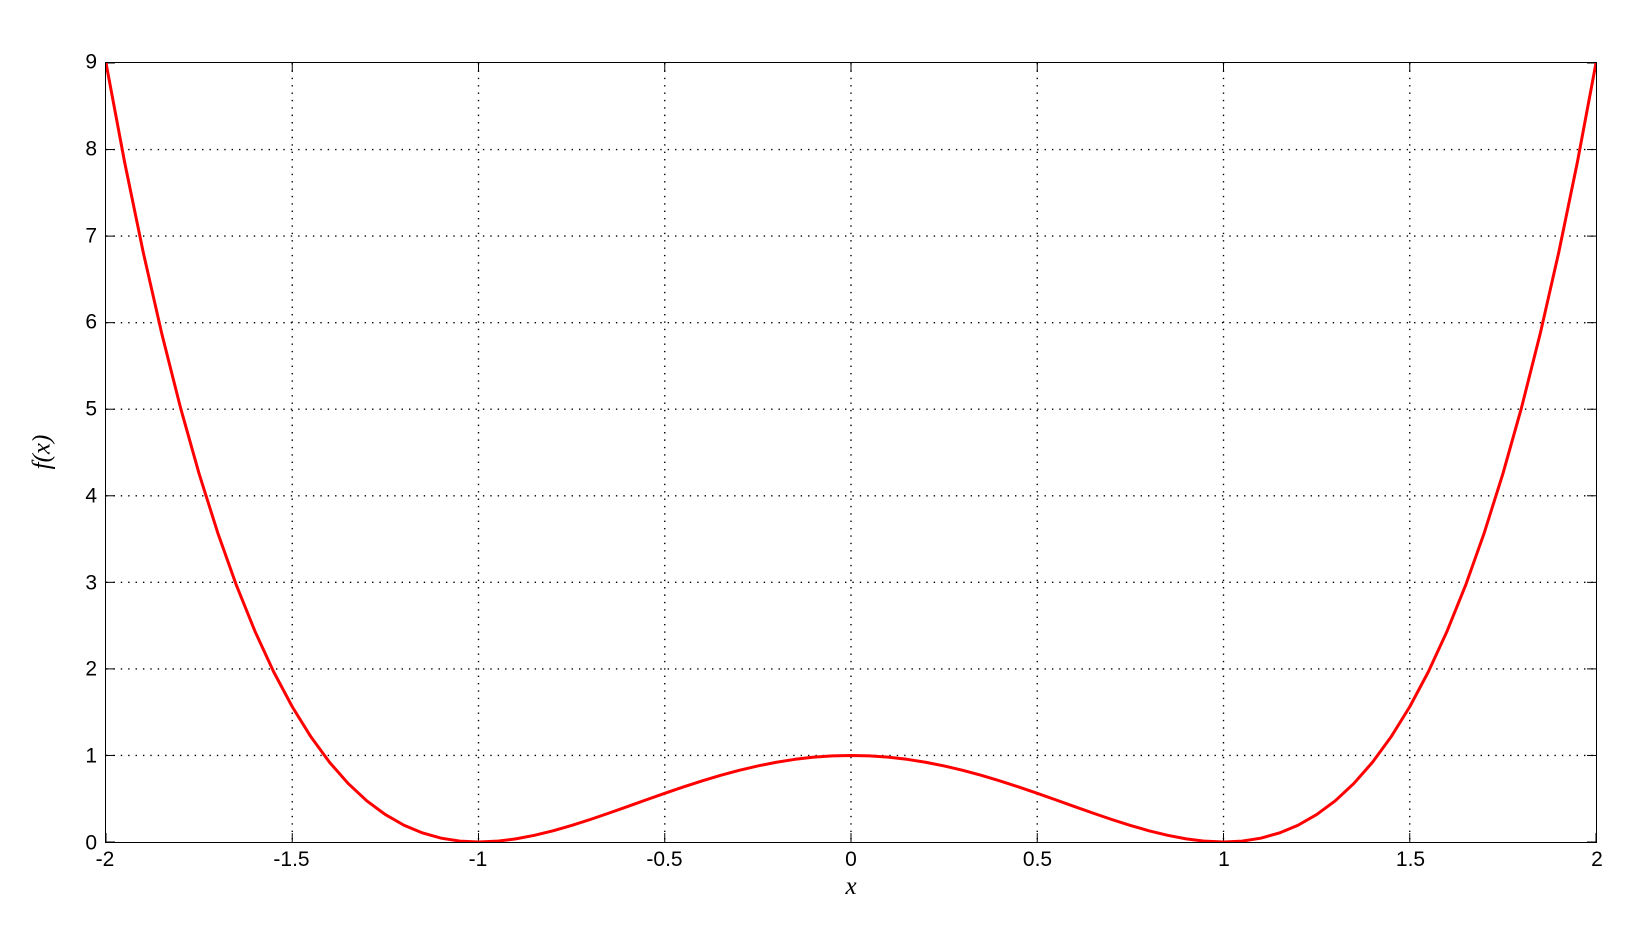  I want to click on x-tick-label: 1, so click(1224, 859).